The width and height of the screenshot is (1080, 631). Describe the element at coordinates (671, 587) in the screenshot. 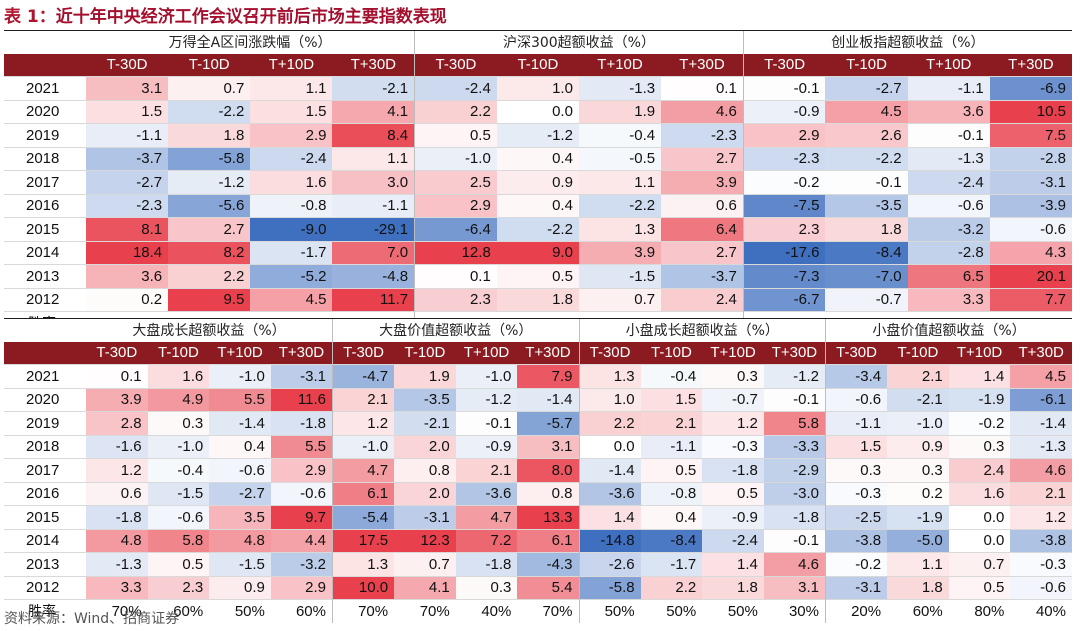

I see `value-cell: 2.2` at that location.